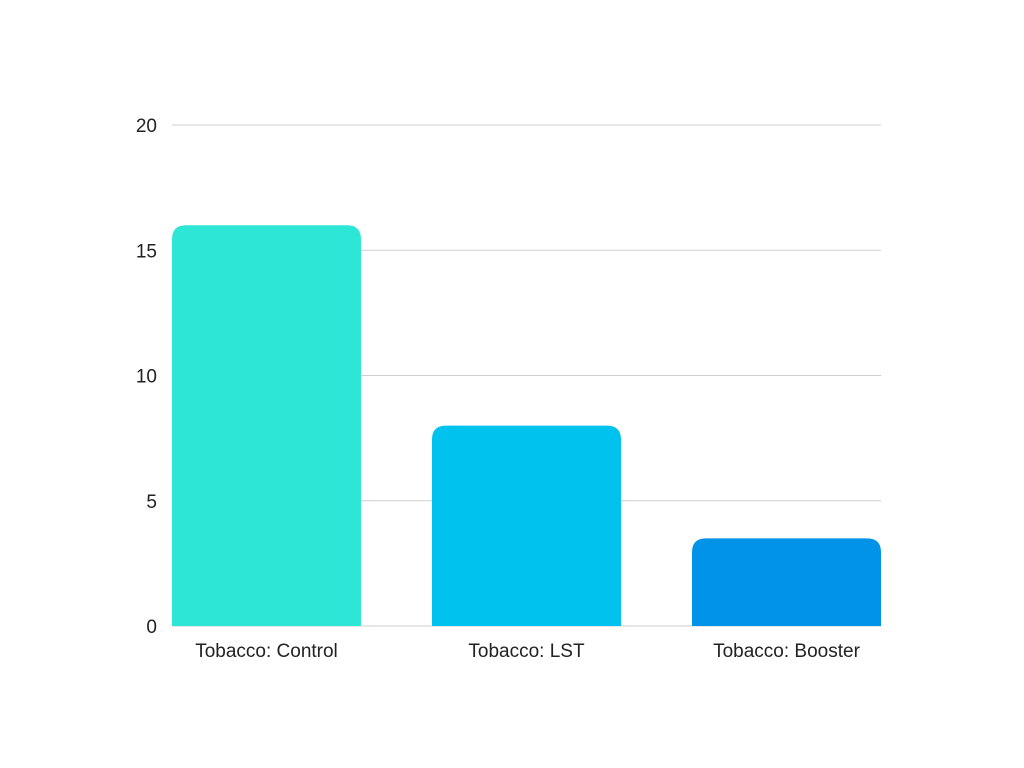 This screenshot has width=1024, height=768. I want to click on y-tick-label: 0, so click(151, 627).